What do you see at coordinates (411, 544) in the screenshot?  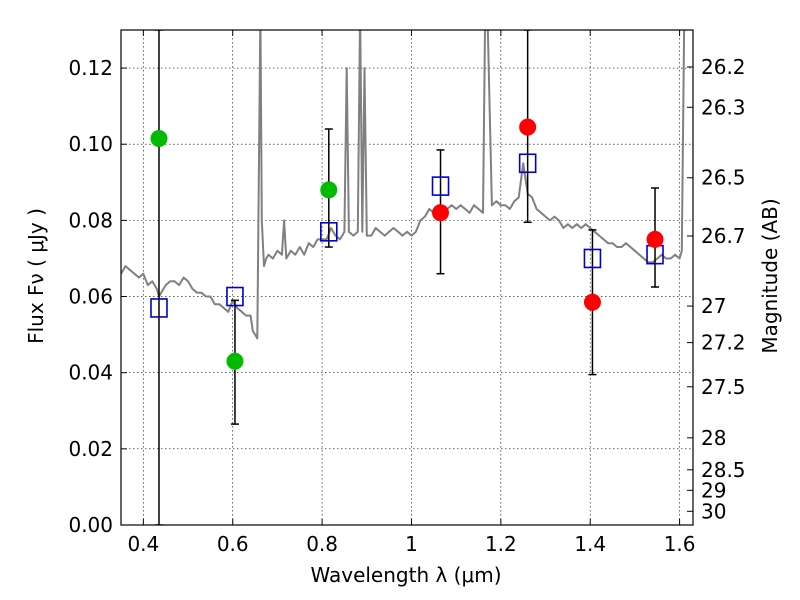 I see `x-tick-label: 1` at bounding box center [411, 544].